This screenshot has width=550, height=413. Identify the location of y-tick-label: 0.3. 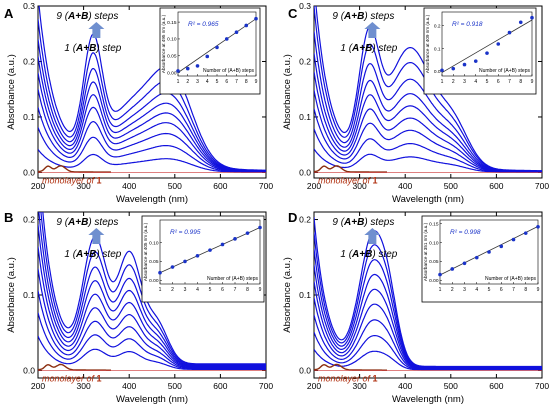
(305, 6).